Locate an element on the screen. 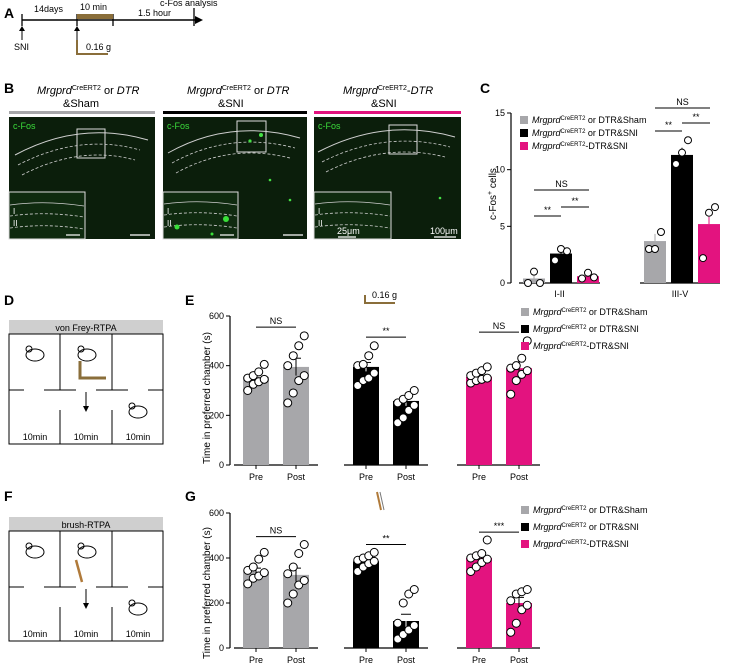 The width and height of the screenshot is (747, 664). d-arena is located at coordinates (86, 389).